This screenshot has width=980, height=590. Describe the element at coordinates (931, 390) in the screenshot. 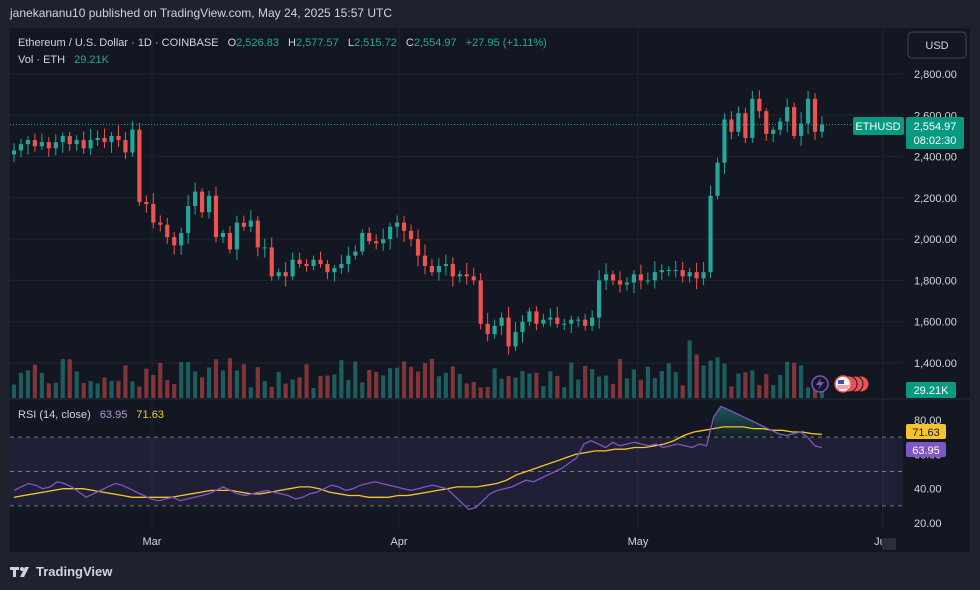

I see `volume-tag: 29.21K` at that location.